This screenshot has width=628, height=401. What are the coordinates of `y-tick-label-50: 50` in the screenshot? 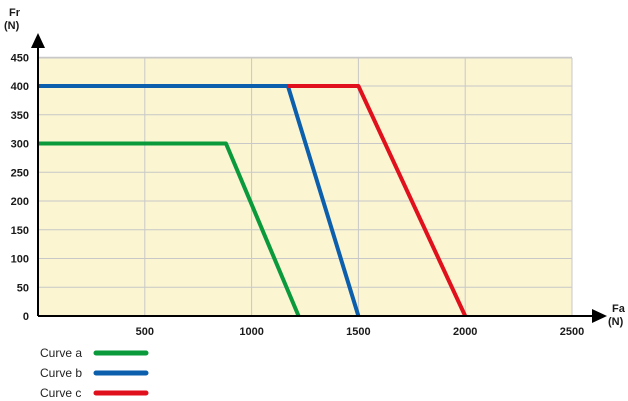 It's located at (23, 288).